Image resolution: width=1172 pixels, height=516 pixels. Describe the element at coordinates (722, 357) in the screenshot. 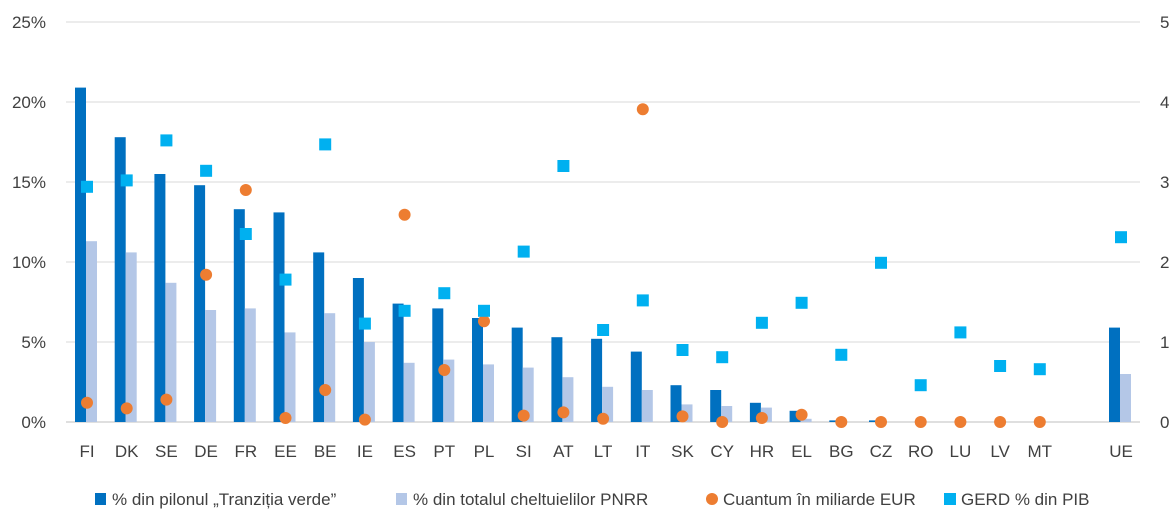

I see `point-gerd-CY` at that location.